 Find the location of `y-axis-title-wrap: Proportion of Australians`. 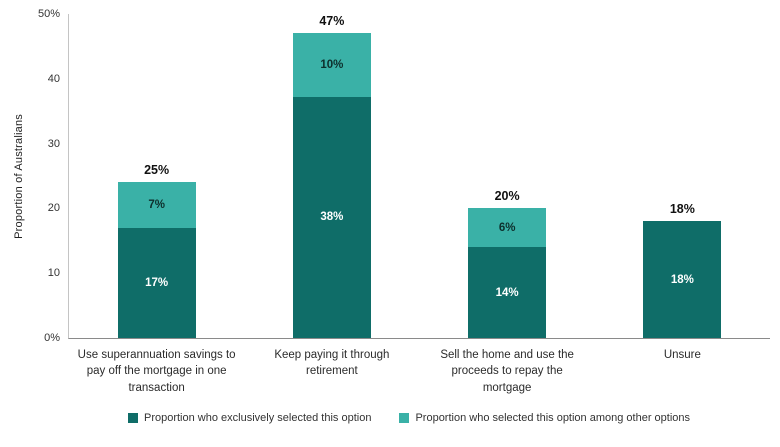

y-axis-title-wrap: Proportion of Australians is located at coordinates (19, 176).